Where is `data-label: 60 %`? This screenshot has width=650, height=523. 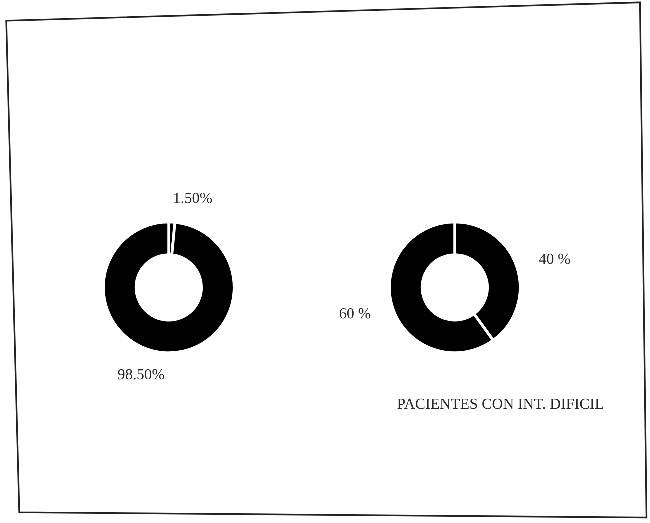
data-label: 60 % is located at coordinates (355, 313).